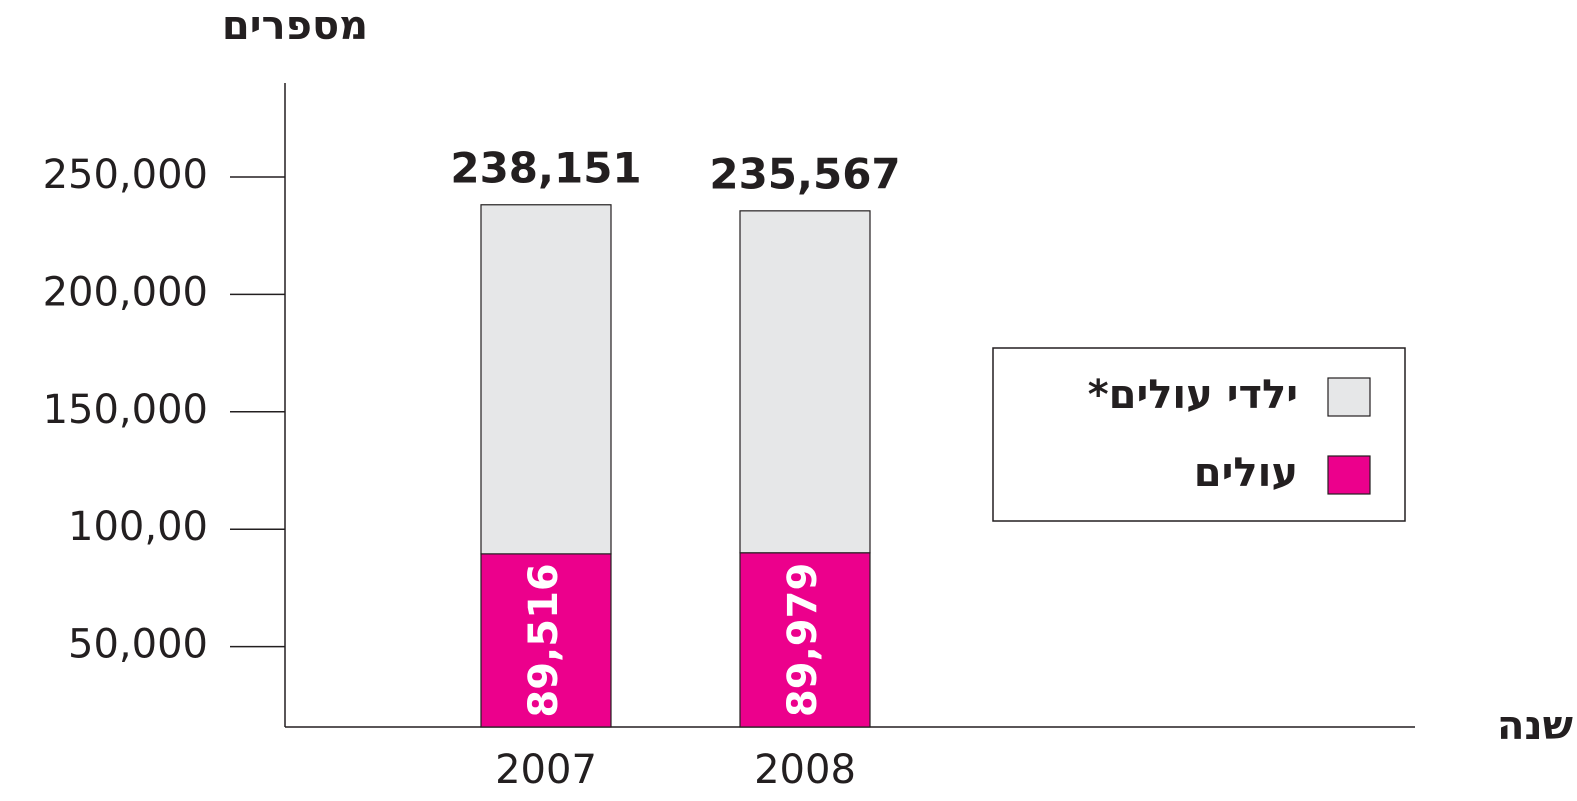 The image size is (1577, 801). Describe the element at coordinates (805, 770) in the screenshot. I see `x-tick-label: 2008` at that location.